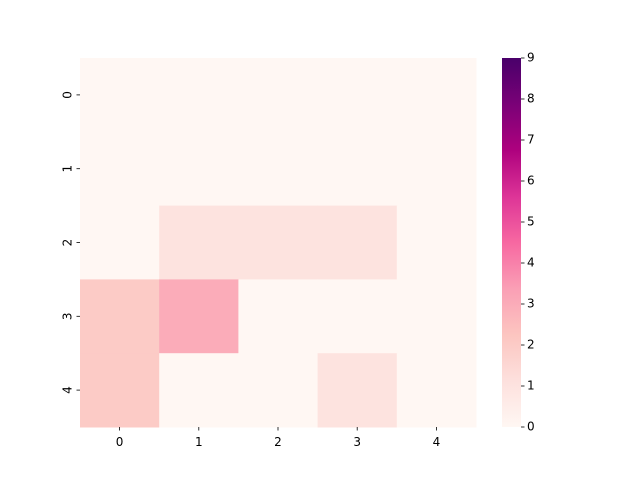 The height and width of the screenshot is (480, 640). I want to click on colorbar-ticks: 0 1 2 3 4 5 6 7 8 9, so click(528, 242).